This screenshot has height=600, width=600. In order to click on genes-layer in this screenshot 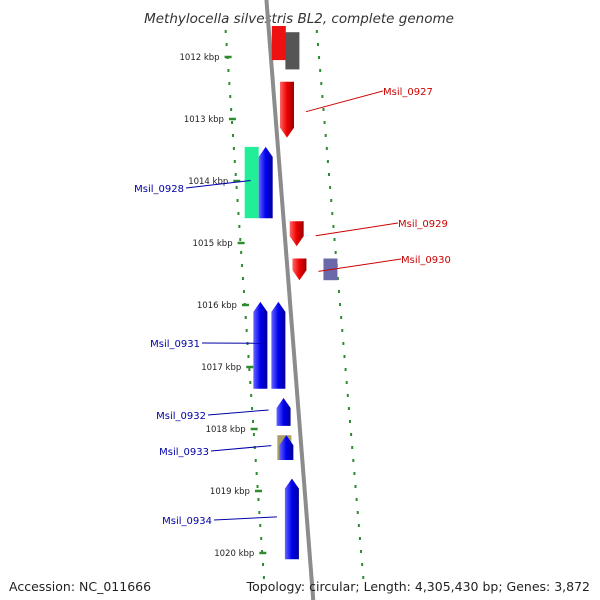, I will do `click(291, 293)`.